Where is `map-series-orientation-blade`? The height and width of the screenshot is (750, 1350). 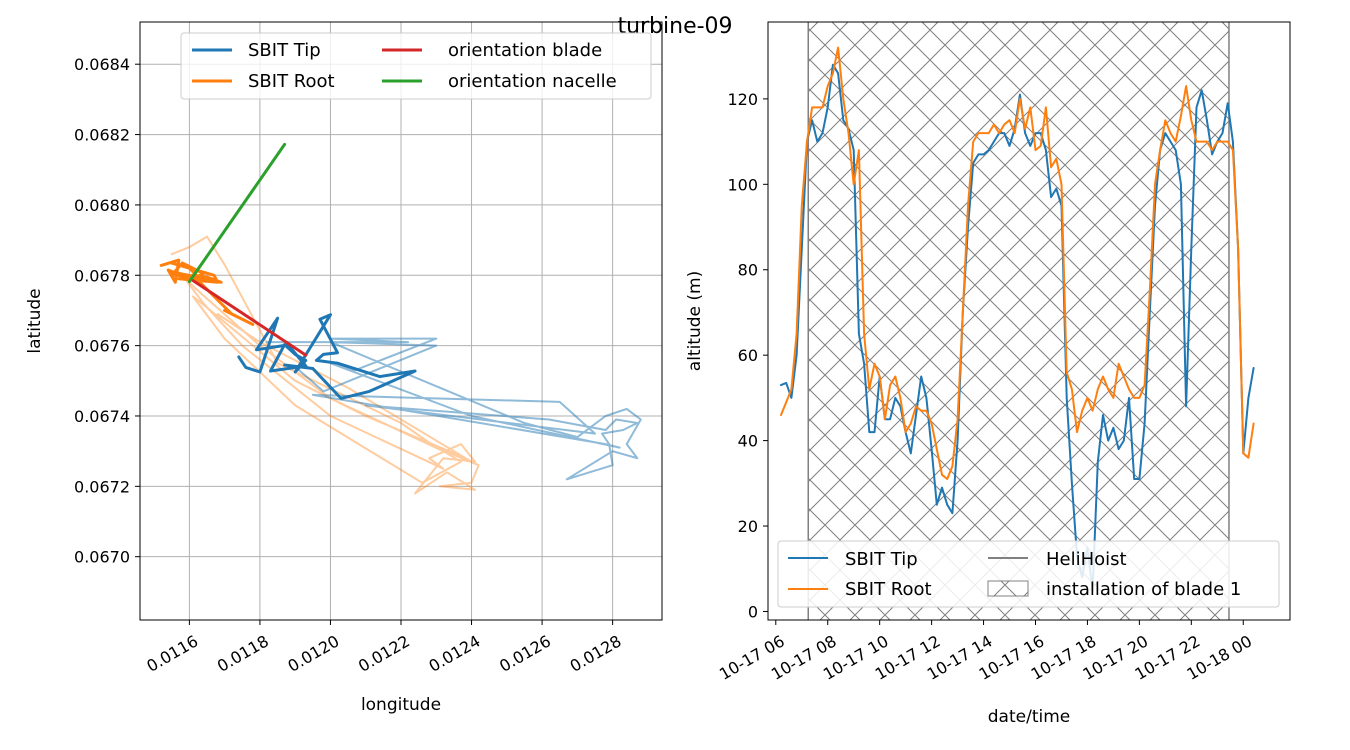
map-series-orientation-blade is located at coordinates (249, 318).